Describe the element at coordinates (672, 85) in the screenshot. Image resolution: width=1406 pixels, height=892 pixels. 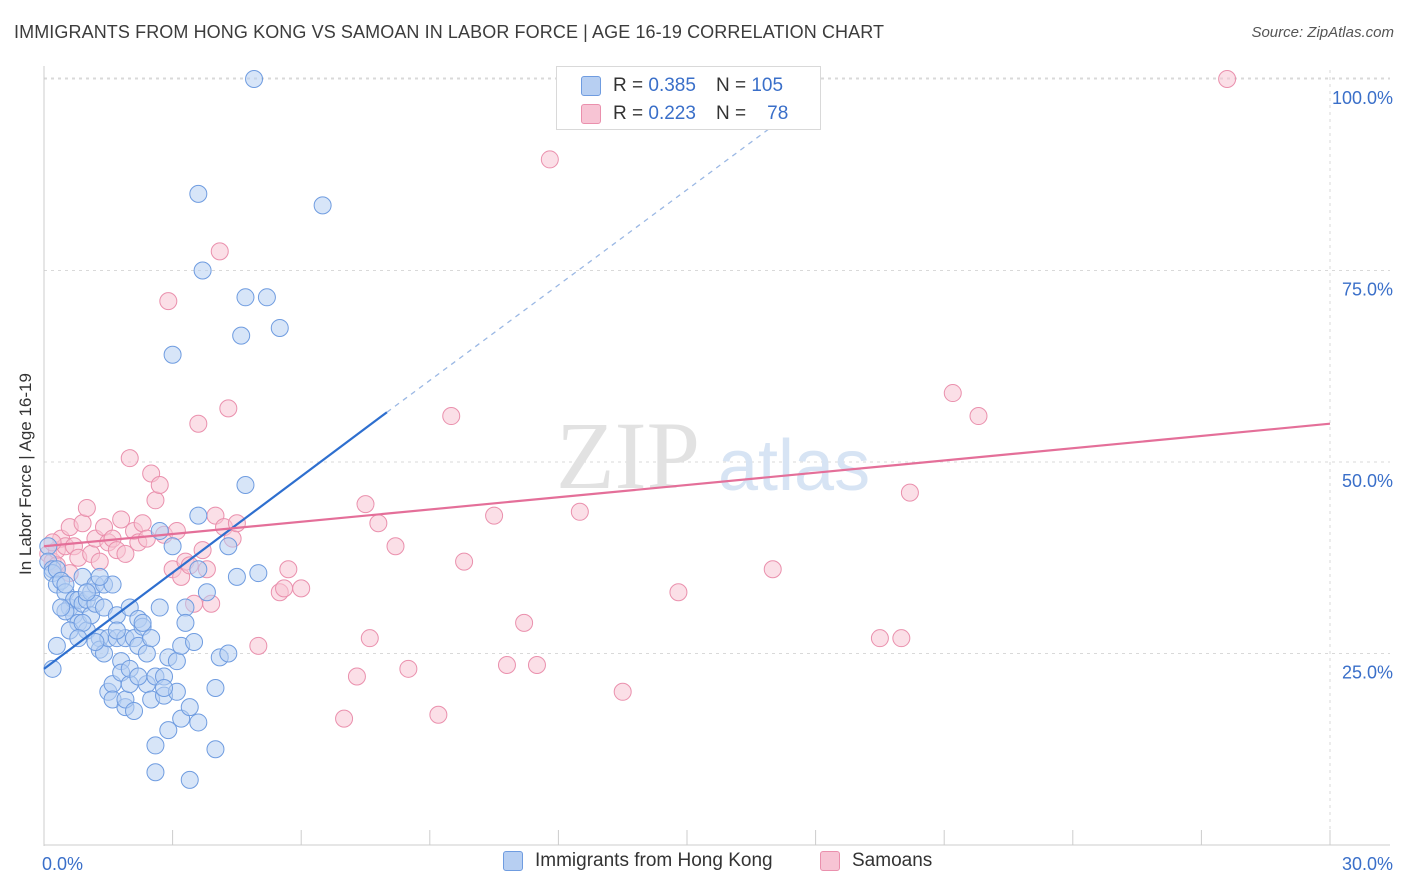
I see `r-value-hong-kong: 0.385` at that location.